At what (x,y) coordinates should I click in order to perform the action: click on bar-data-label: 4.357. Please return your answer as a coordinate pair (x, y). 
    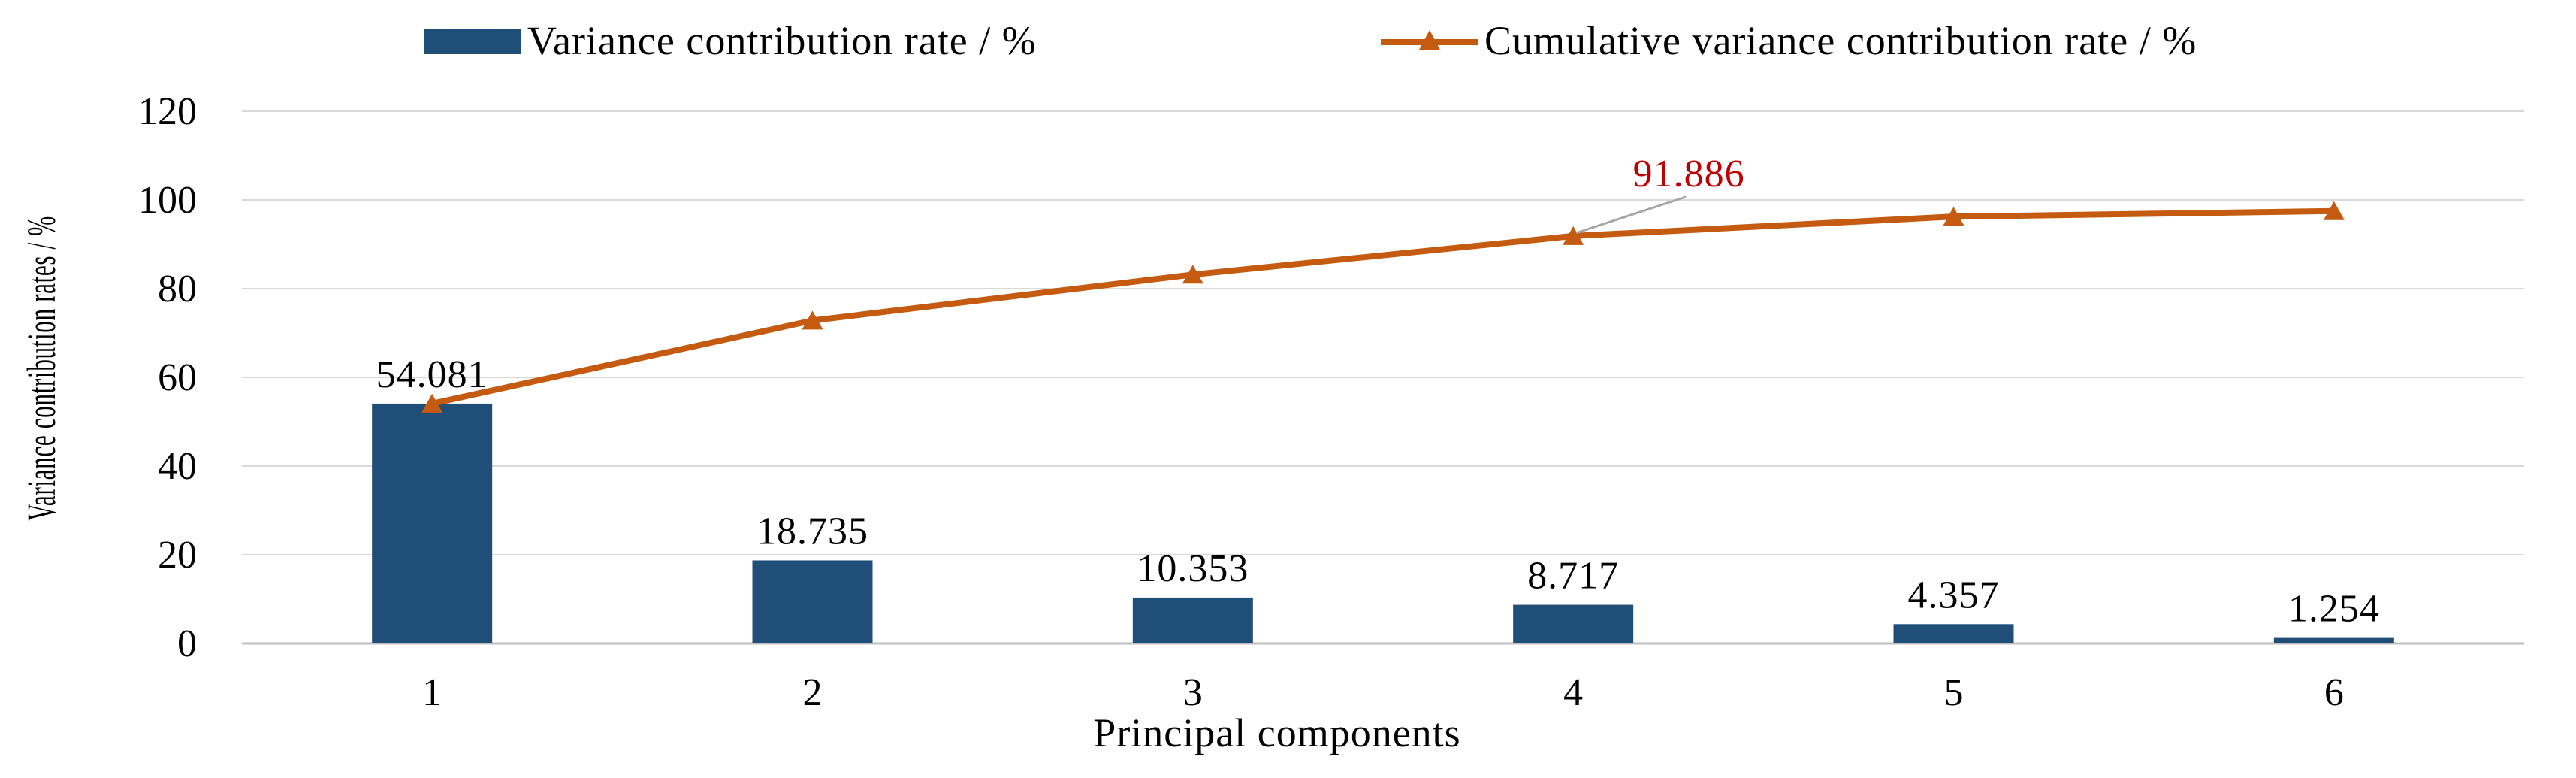
    Looking at the image, I should click on (1954, 595).